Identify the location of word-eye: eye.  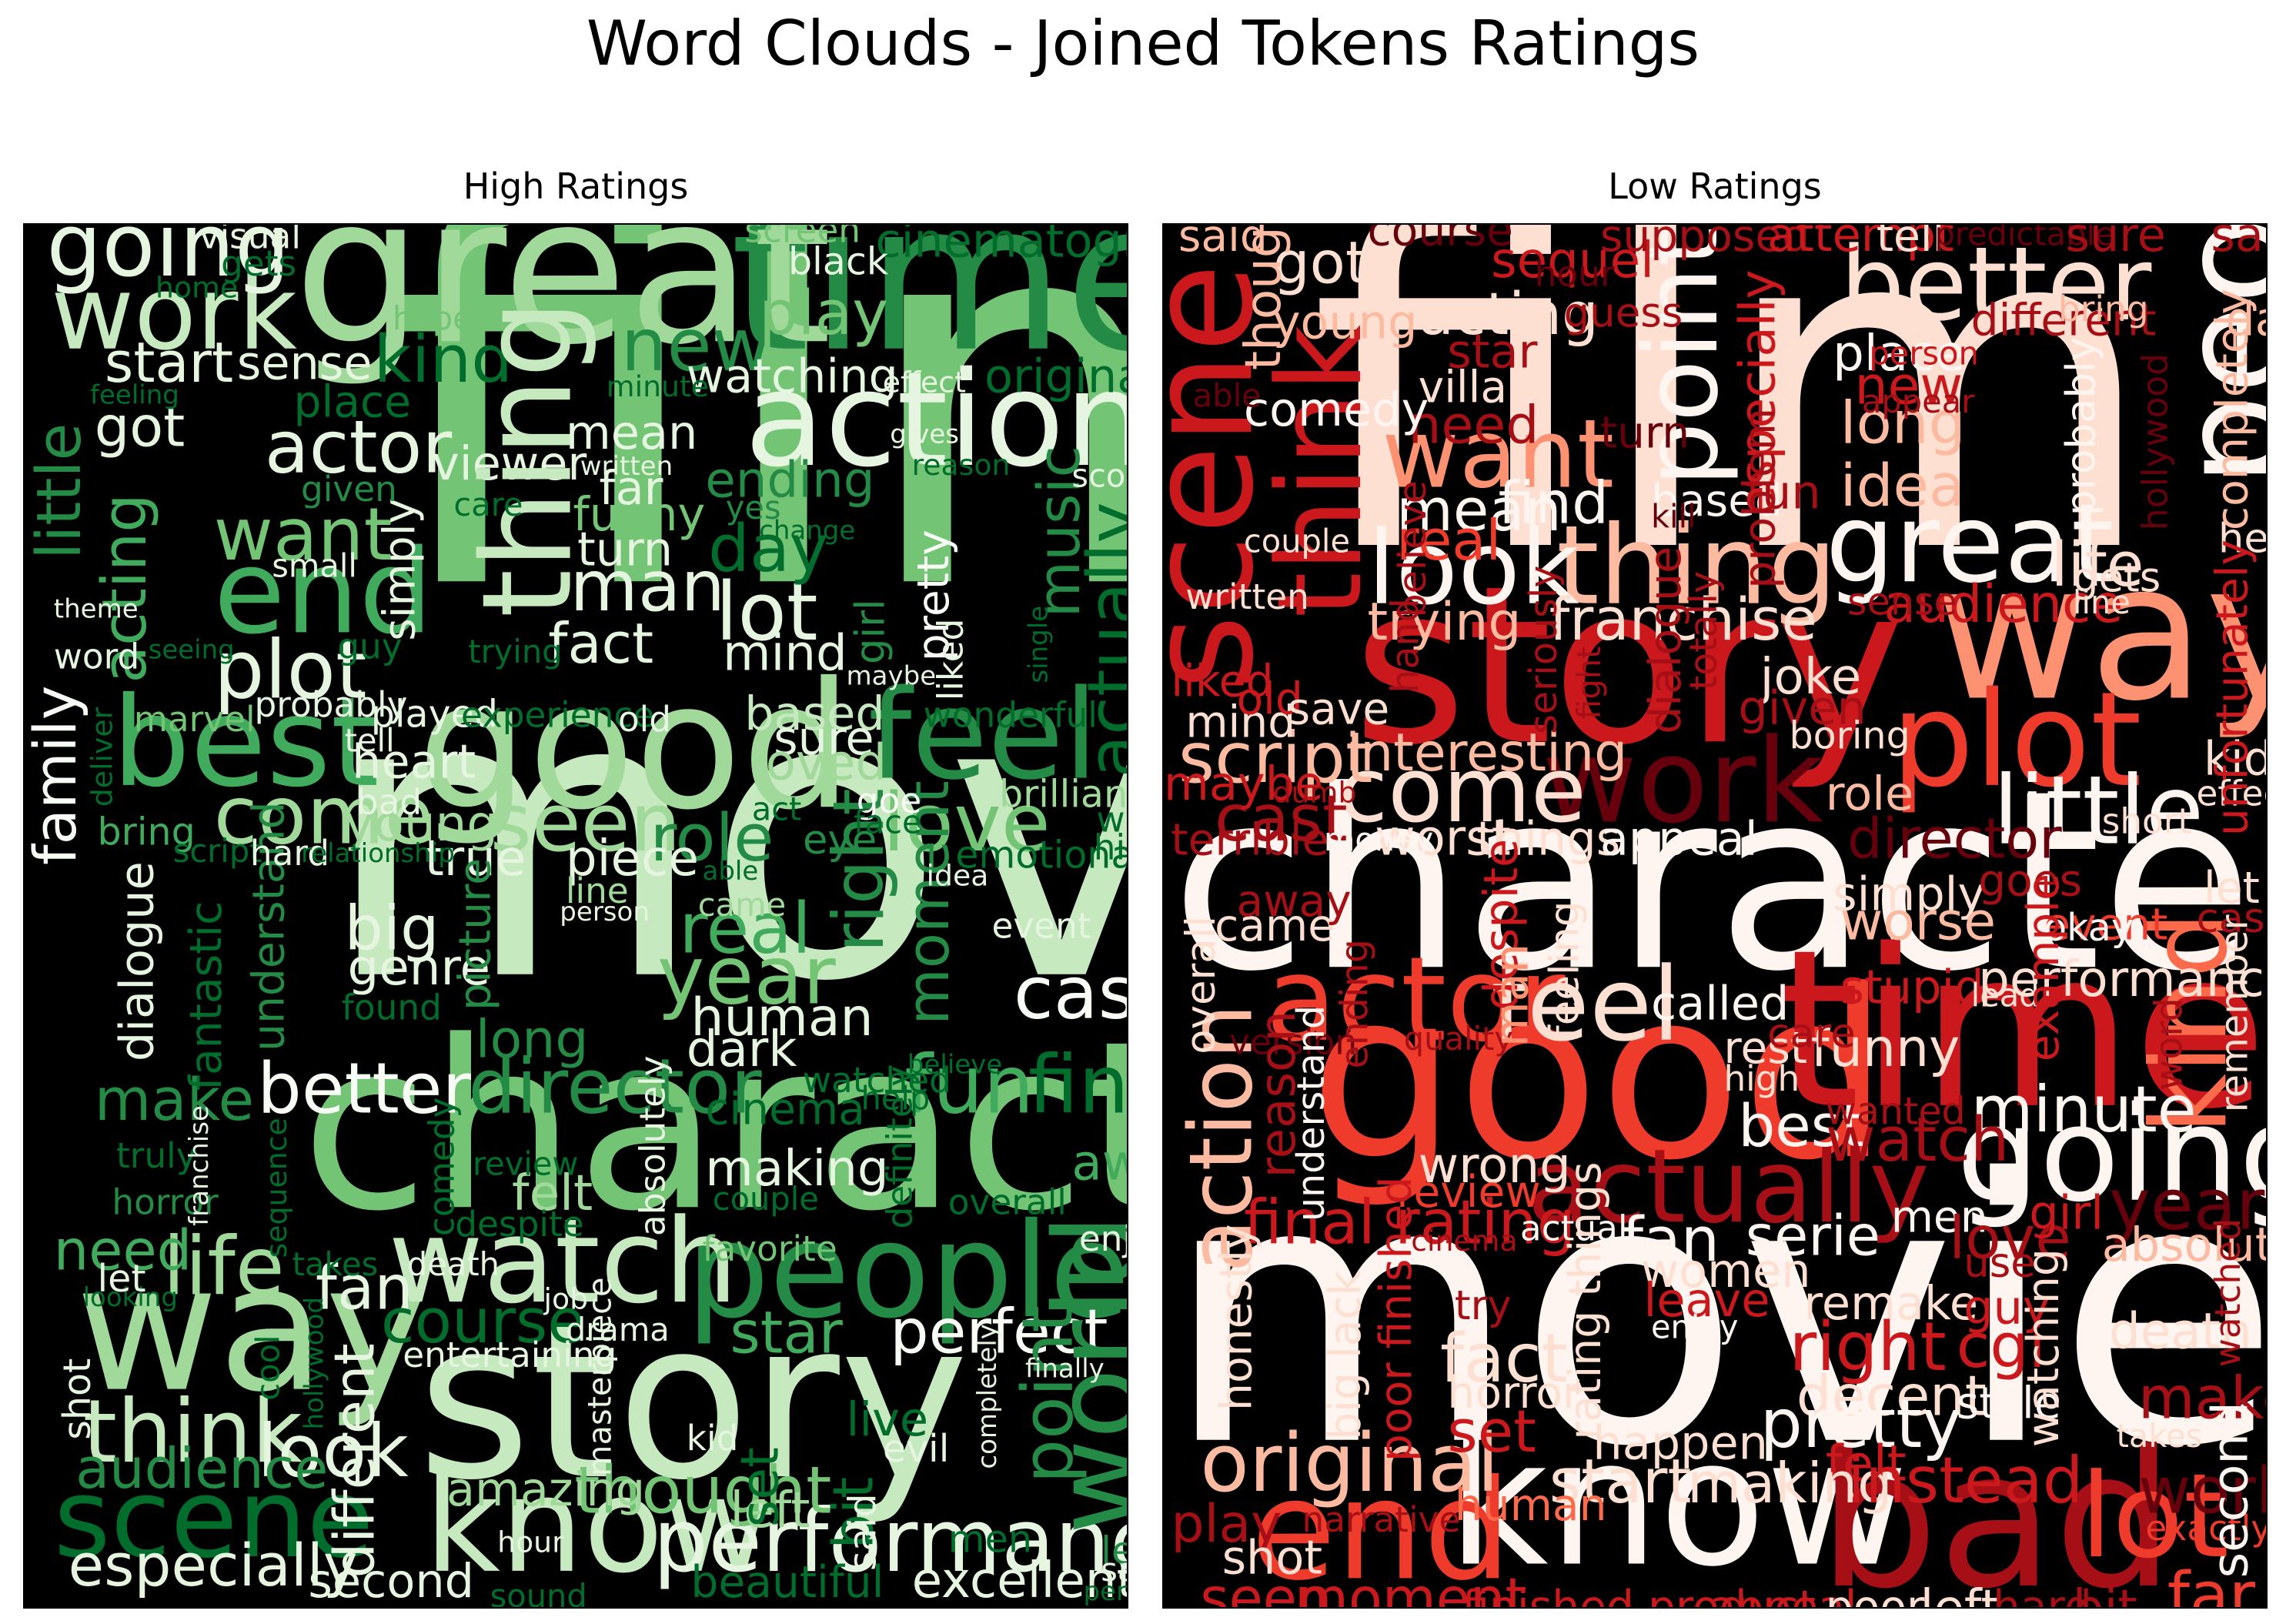
(840, 840).